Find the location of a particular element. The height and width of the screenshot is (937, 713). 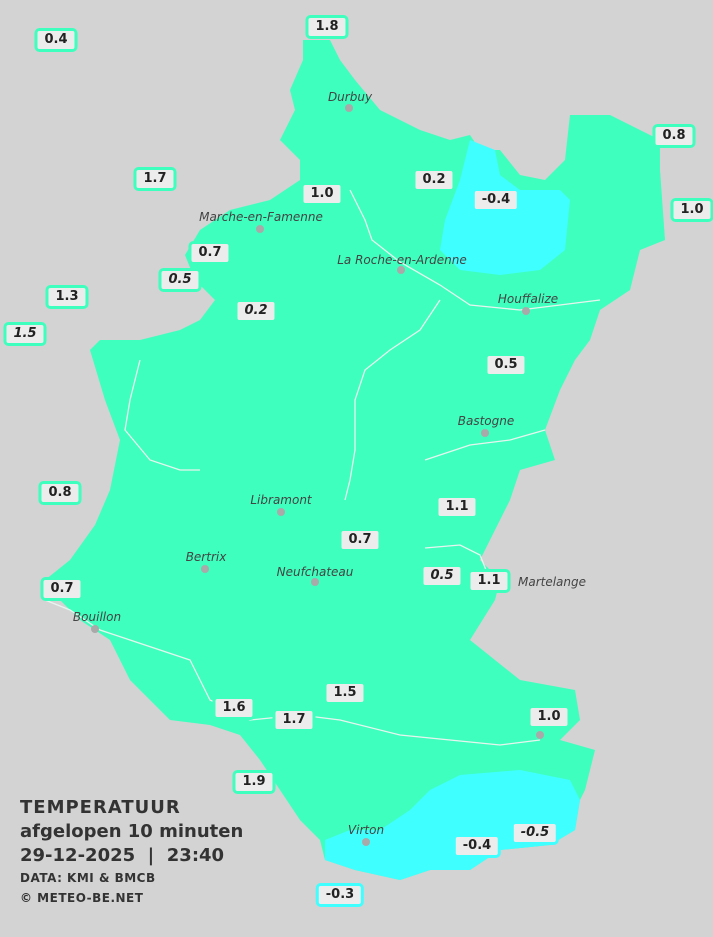

station-temperature-label: -0.5 is located at coordinates (535, 833).